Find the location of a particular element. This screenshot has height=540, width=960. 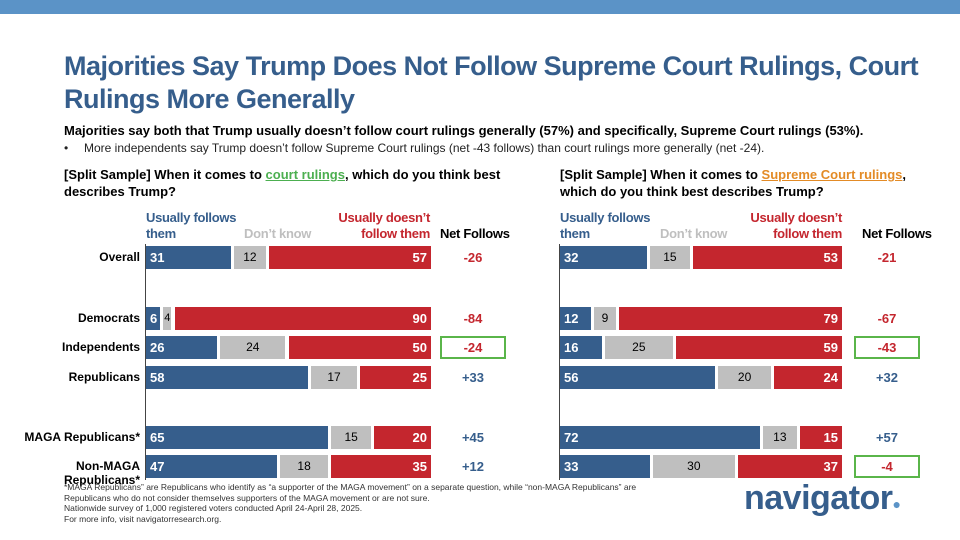

left-follows-bar: 6 is located at coordinates (153, 318).